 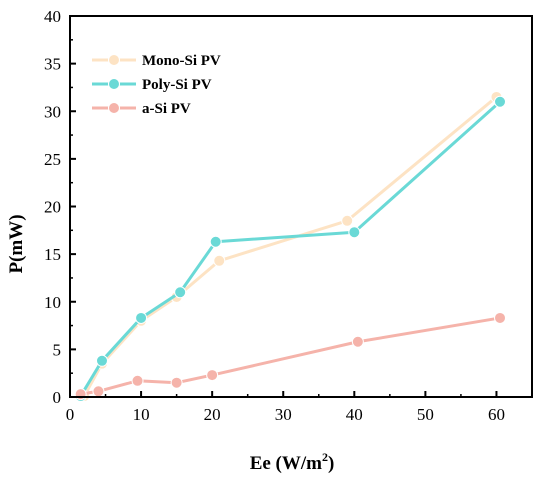 What do you see at coordinates (331, 463) in the screenshot?
I see `x-axis-title-end: )` at bounding box center [331, 463].